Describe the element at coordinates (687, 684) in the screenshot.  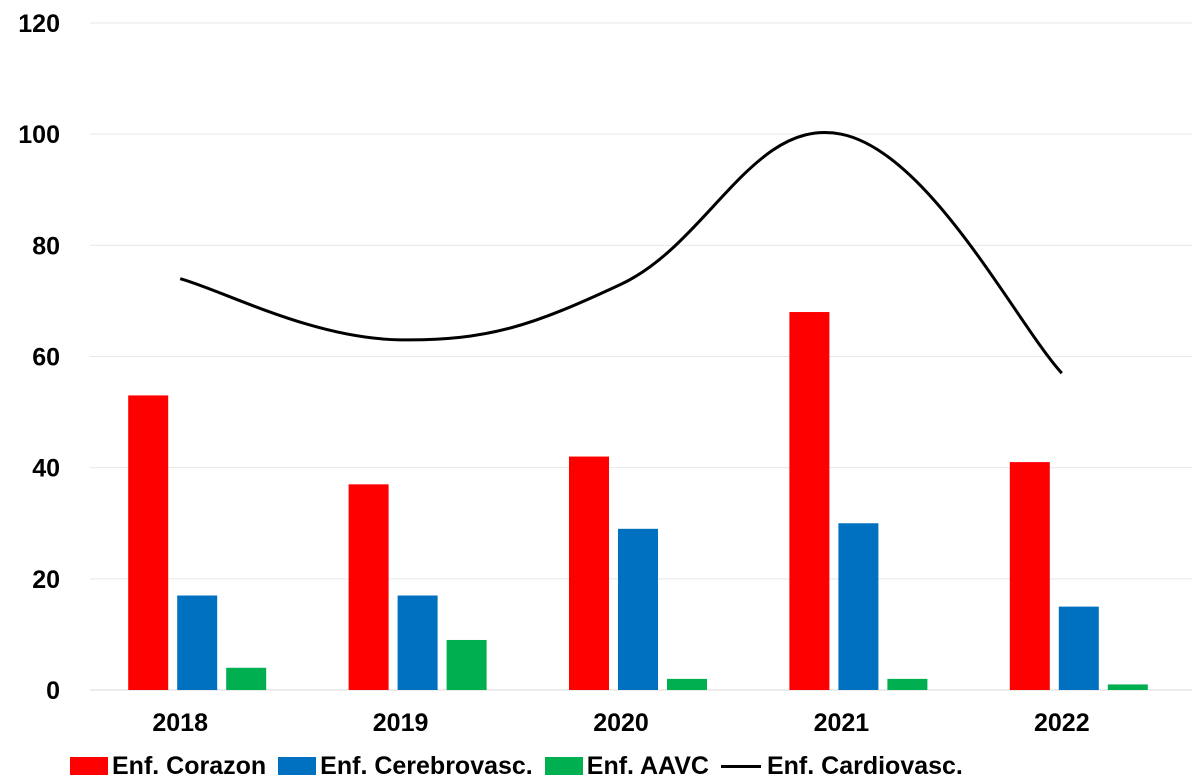
I see `bar-enf-aavc-2020` at that location.